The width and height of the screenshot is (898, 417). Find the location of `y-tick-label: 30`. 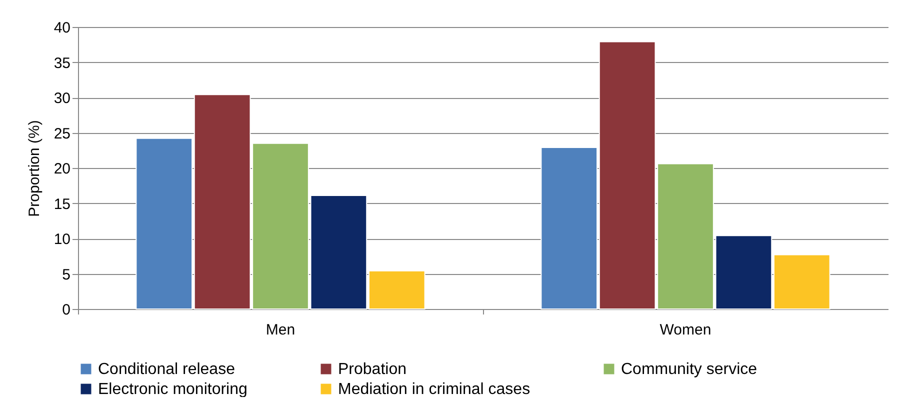

y-tick-label: 30 is located at coordinates (62, 98).